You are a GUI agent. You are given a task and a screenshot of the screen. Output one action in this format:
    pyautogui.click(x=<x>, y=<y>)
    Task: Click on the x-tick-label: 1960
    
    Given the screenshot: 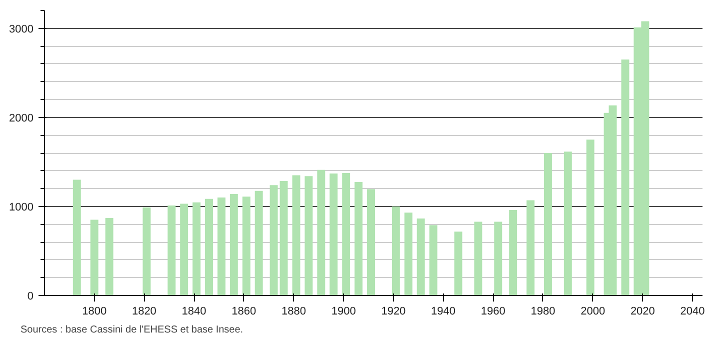 What is the action you would take?
    pyautogui.click(x=493, y=312)
    